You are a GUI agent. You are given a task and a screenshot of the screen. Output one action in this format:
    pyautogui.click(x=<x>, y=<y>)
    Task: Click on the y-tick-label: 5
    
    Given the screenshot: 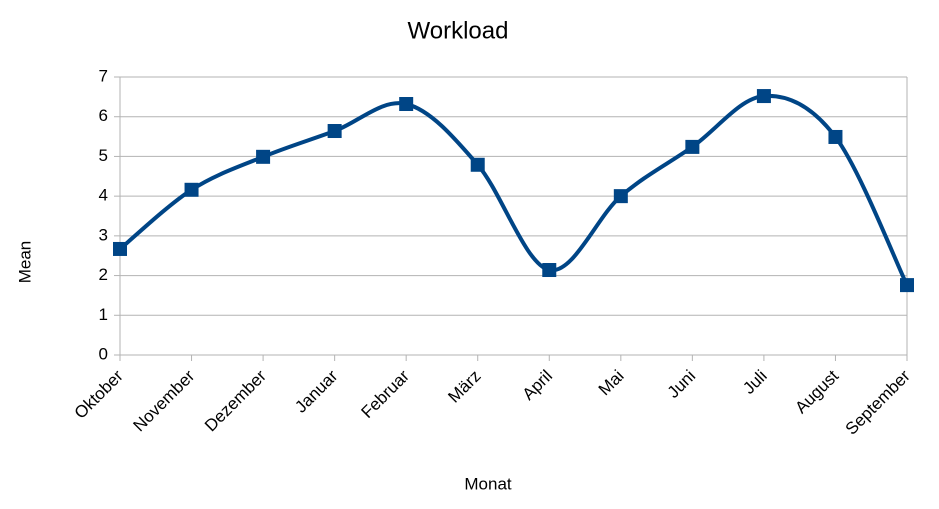 What is the action you would take?
    pyautogui.click(x=103, y=155)
    